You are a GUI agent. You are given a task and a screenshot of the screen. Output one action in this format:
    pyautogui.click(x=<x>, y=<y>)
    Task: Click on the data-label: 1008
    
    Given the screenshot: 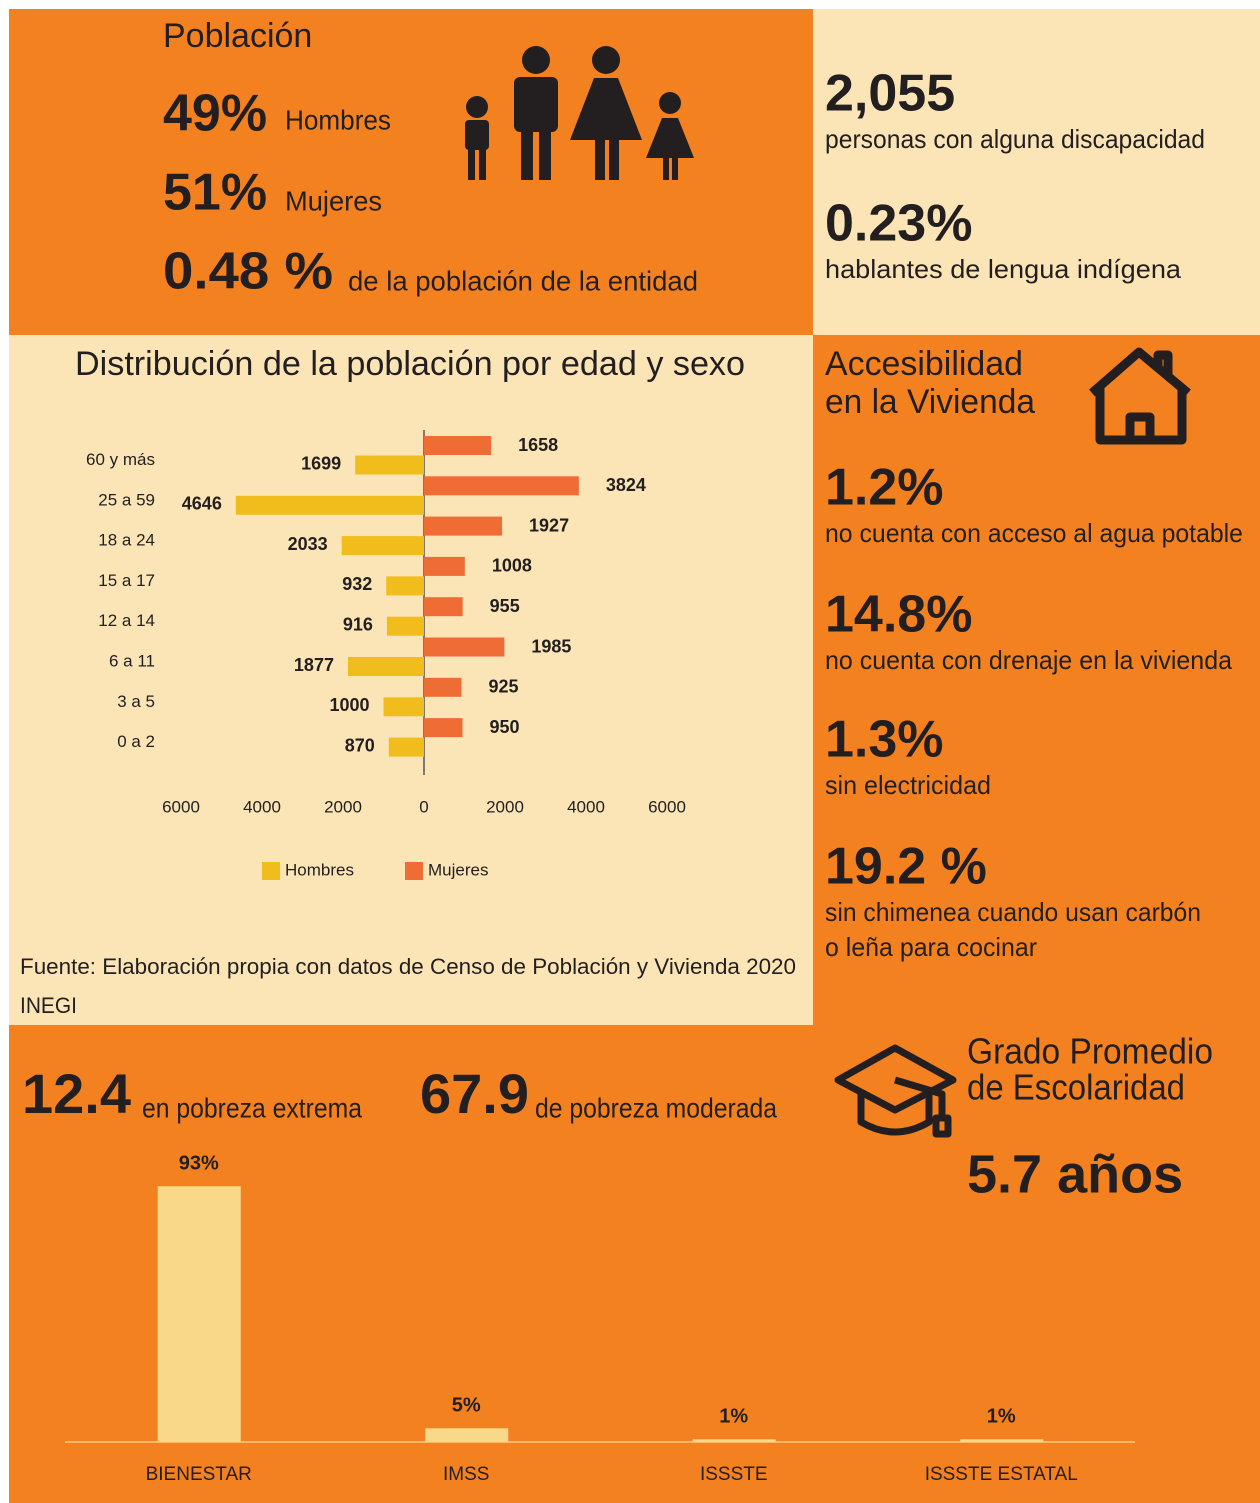 What is the action you would take?
    pyautogui.click(x=512, y=566)
    